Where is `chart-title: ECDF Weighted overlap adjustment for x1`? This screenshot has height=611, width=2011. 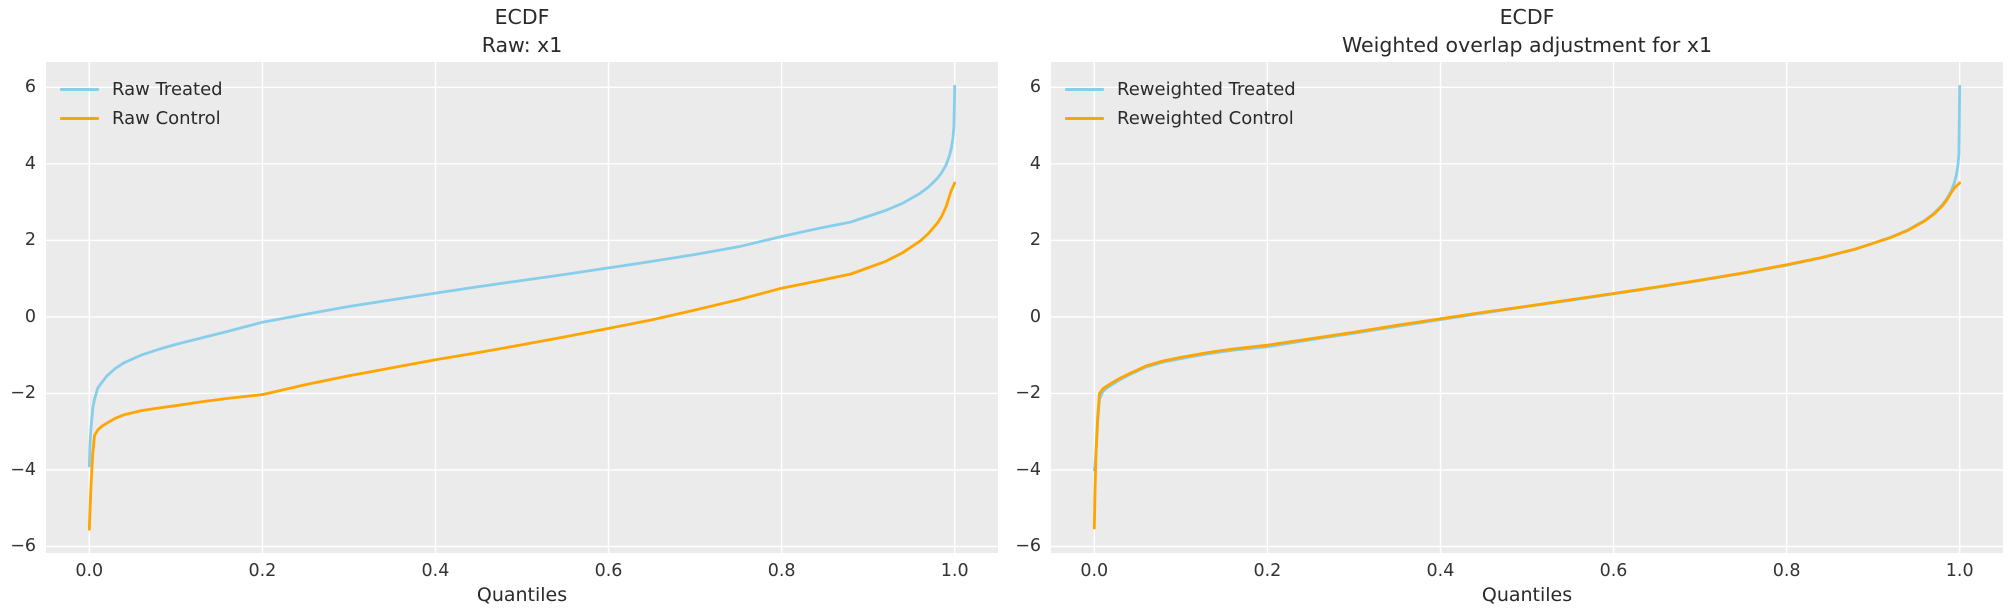
chart-title: ECDF Weighted overlap adjustment for x1 is located at coordinates (1527, 31).